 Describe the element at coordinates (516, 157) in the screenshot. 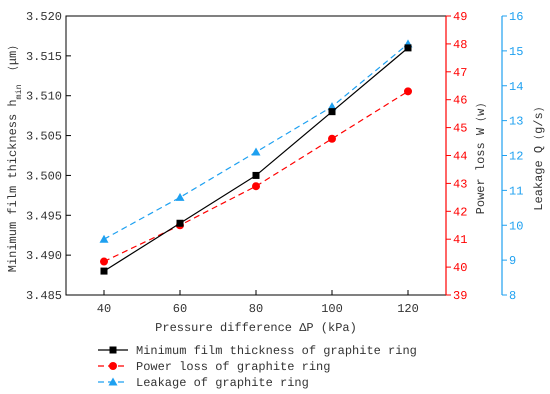

I see `y3-tick-label: 12` at that location.